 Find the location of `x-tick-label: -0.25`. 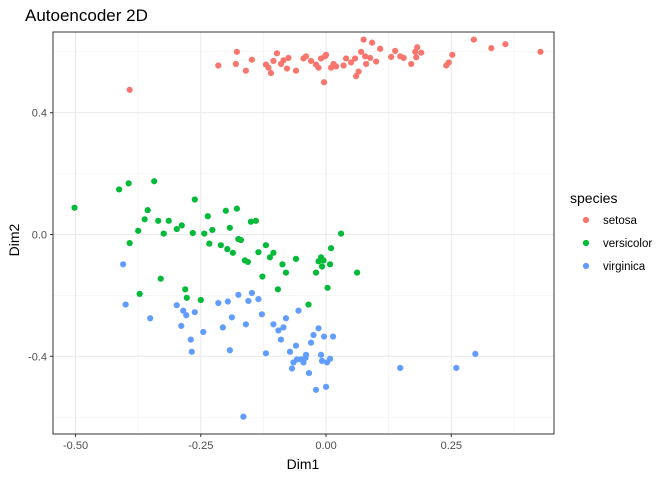

x-tick-label: -0.25 is located at coordinates (200, 446).